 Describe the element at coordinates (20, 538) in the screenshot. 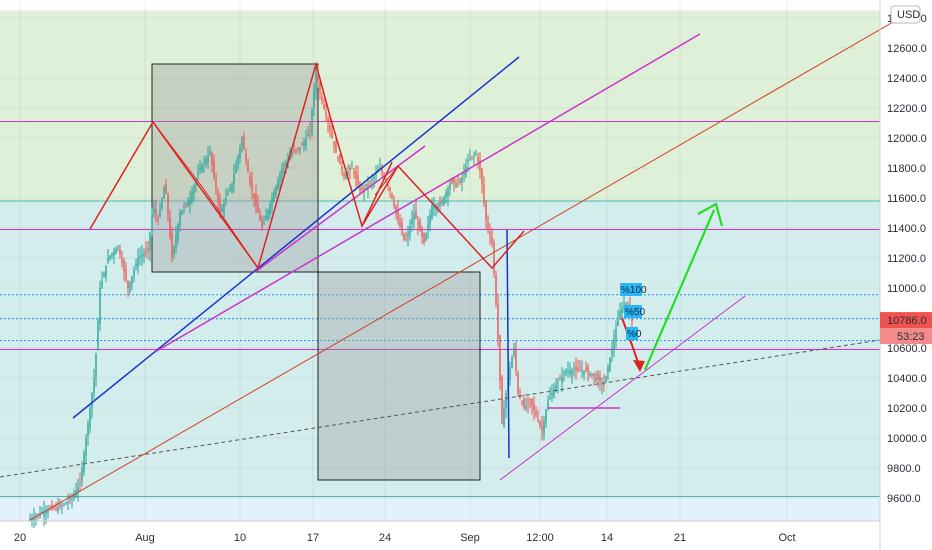

I see `time-tick-label: 20` at that location.